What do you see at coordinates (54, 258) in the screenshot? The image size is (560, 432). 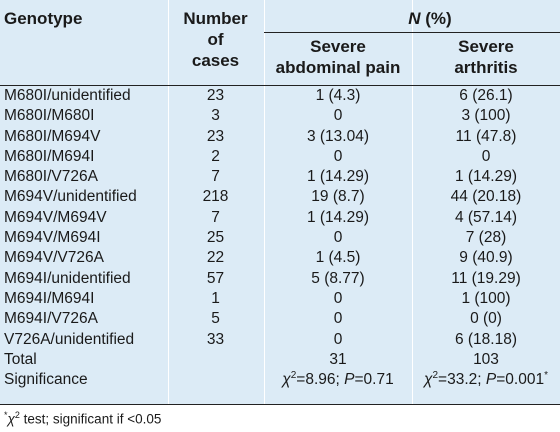 I see `cell-genotype: M694V/V726A` at bounding box center [54, 258].